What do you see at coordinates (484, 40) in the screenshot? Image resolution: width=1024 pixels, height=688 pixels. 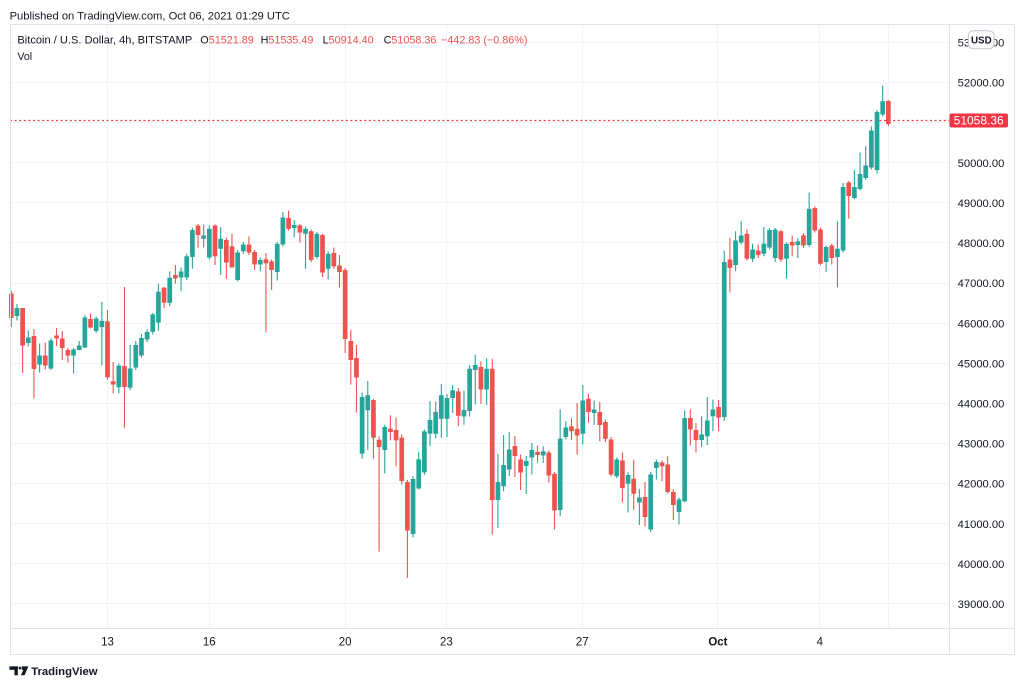 I see `svg-text: −442.83 (−0.86%)` at bounding box center [484, 40].